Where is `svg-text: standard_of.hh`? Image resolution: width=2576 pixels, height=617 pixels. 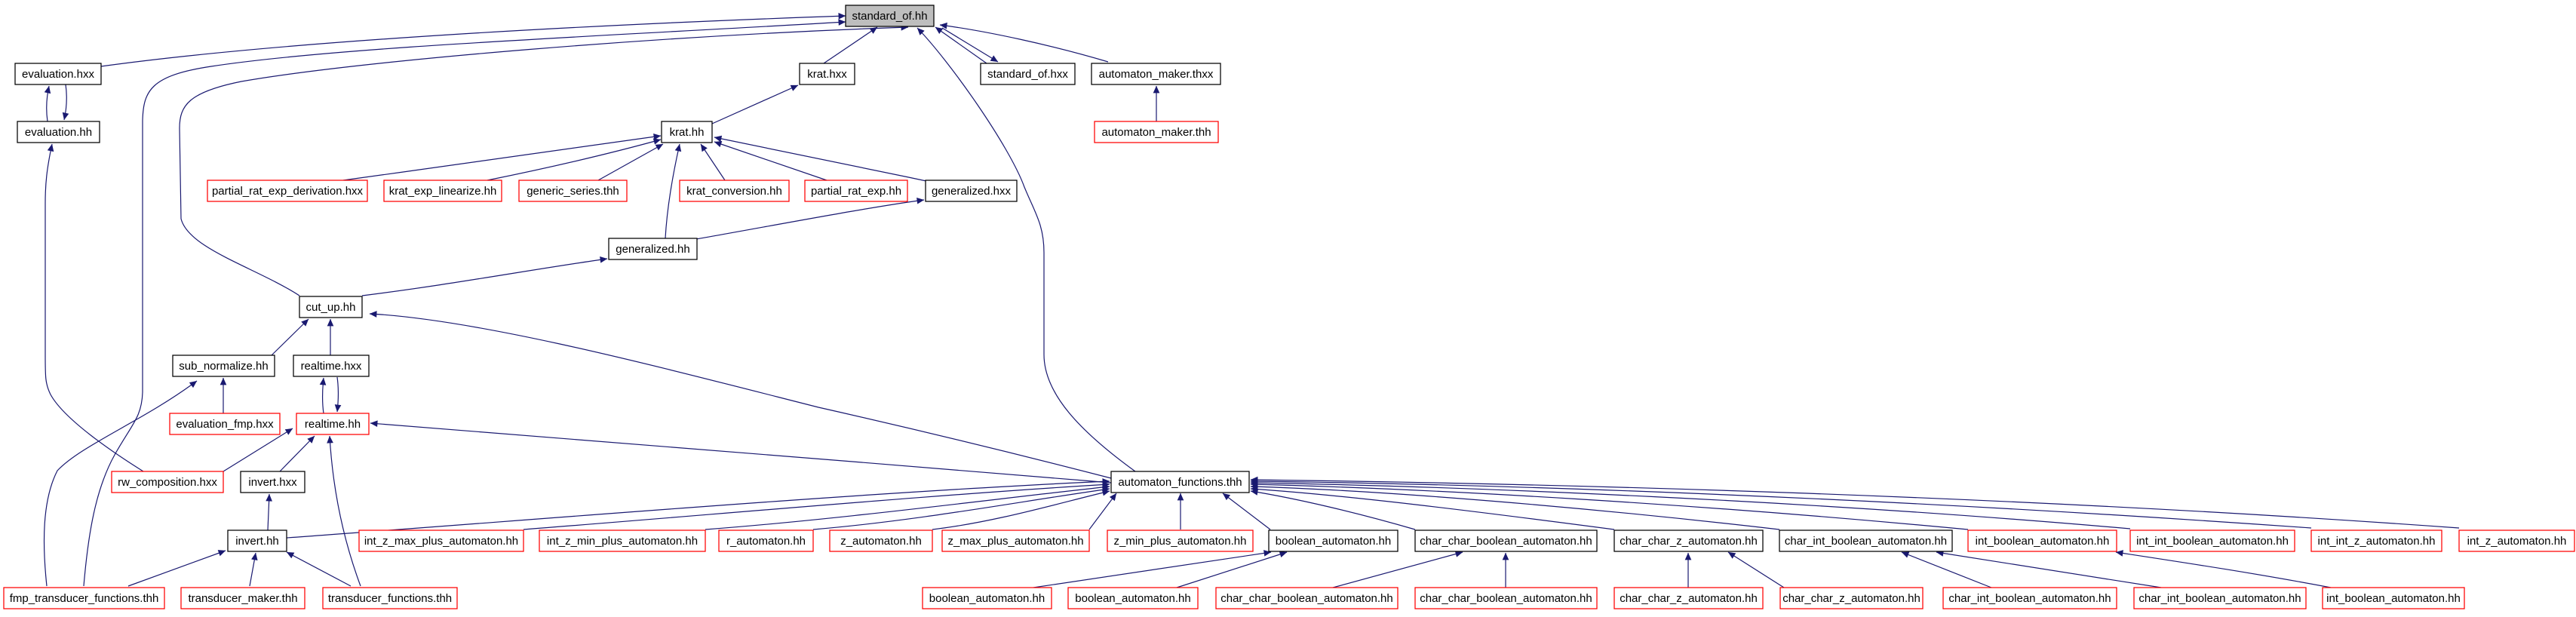 svg-text: standard_of.hh is located at coordinates (889, 16).